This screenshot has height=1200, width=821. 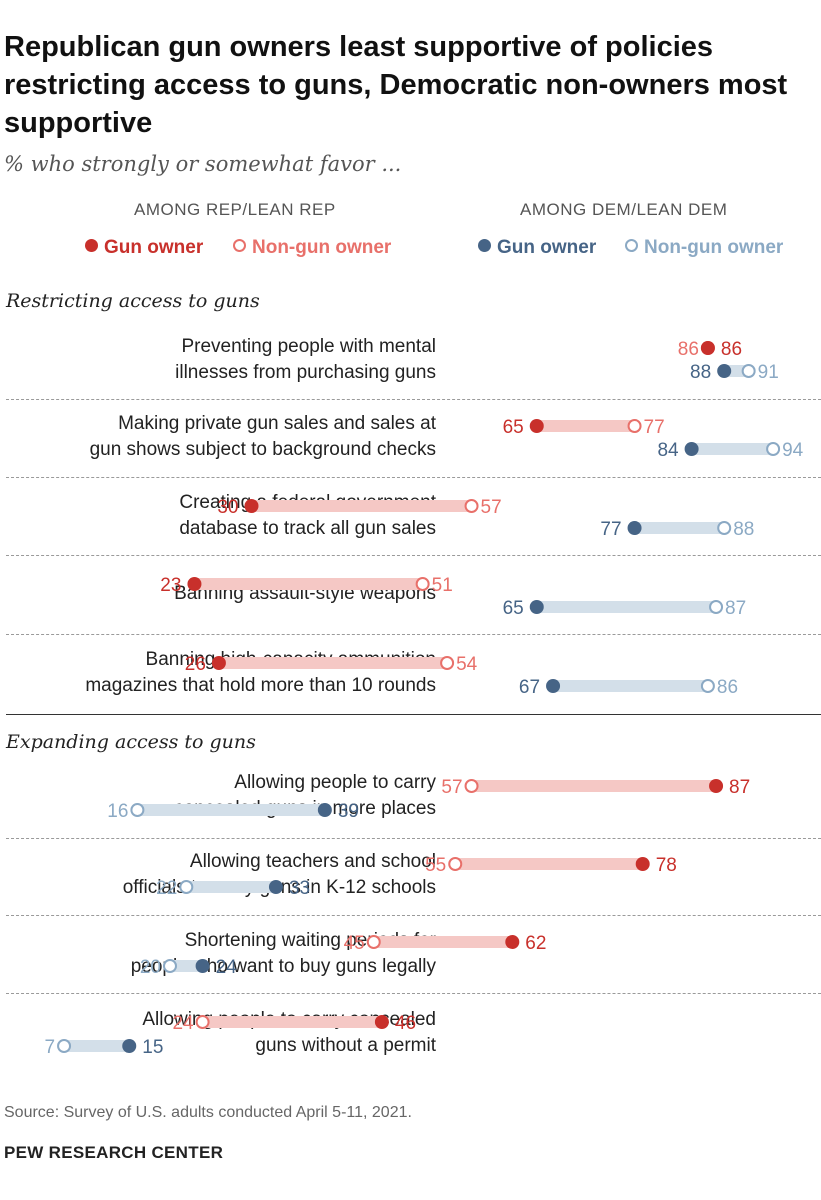 What do you see at coordinates (727, 687) in the screenshot?
I see `dem-nonowner-label: 86` at bounding box center [727, 687].